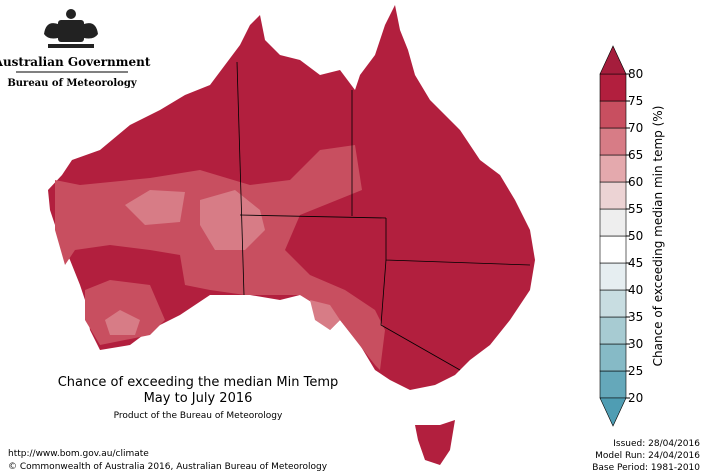  What do you see at coordinates (635, 290) in the screenshot?
I see `tick-label: 40` at bounding box center [635, 290].